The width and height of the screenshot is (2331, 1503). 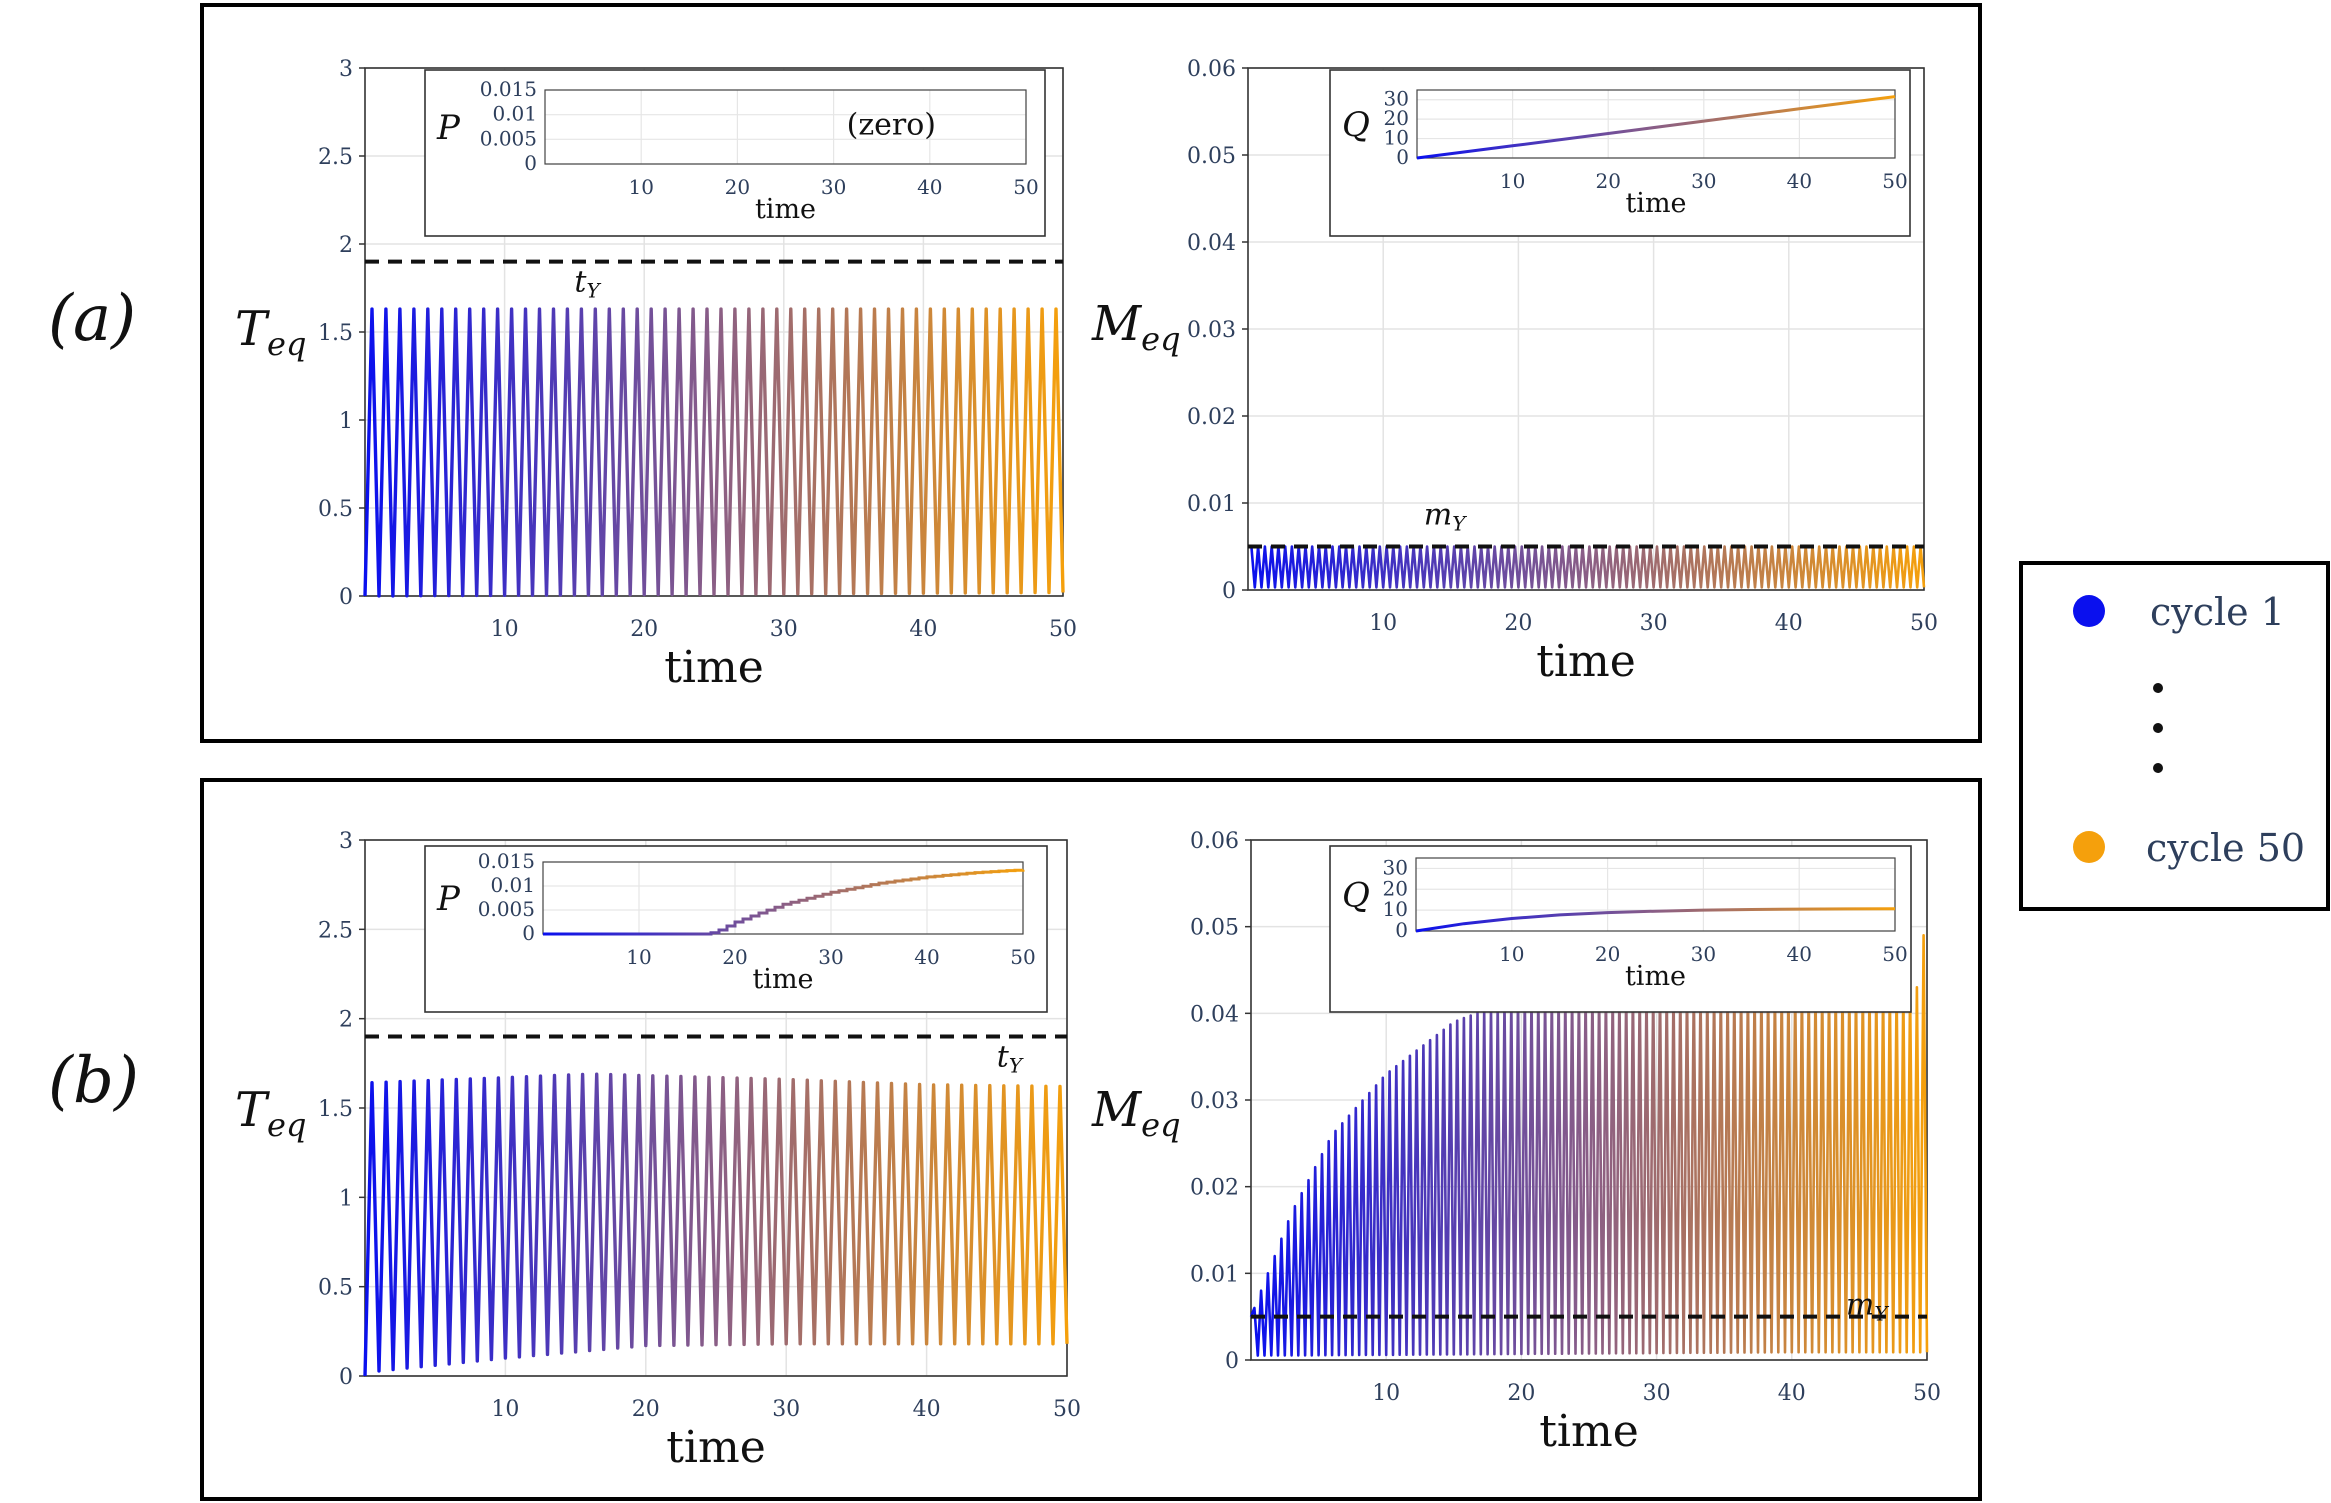 I want to click on series-line-T_eq, so click(x=716, y=1224).